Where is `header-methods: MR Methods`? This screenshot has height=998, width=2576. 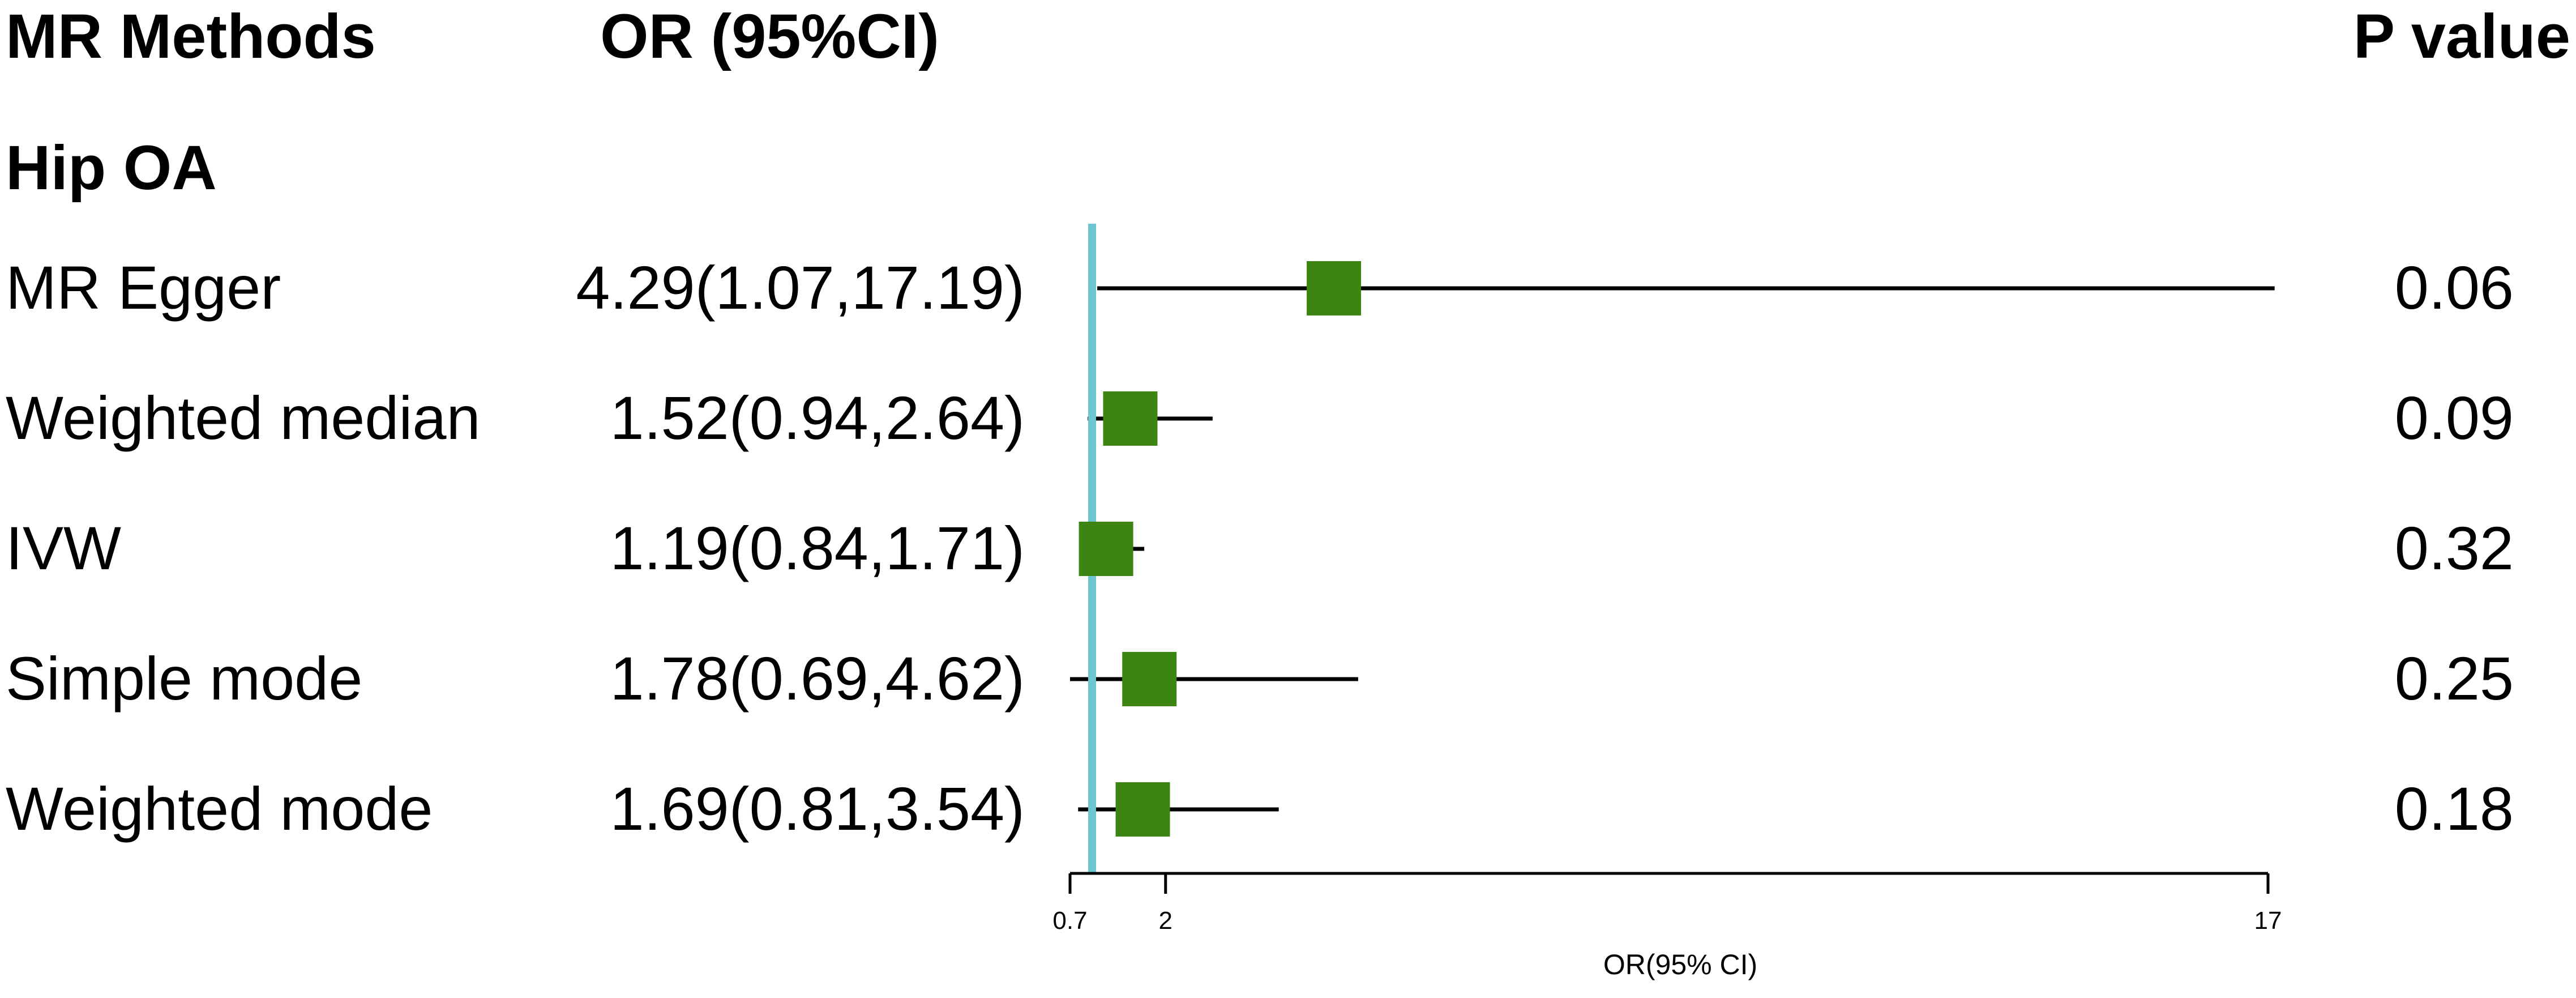
header-methods: MR Methods is located at coordinates (191, 36).